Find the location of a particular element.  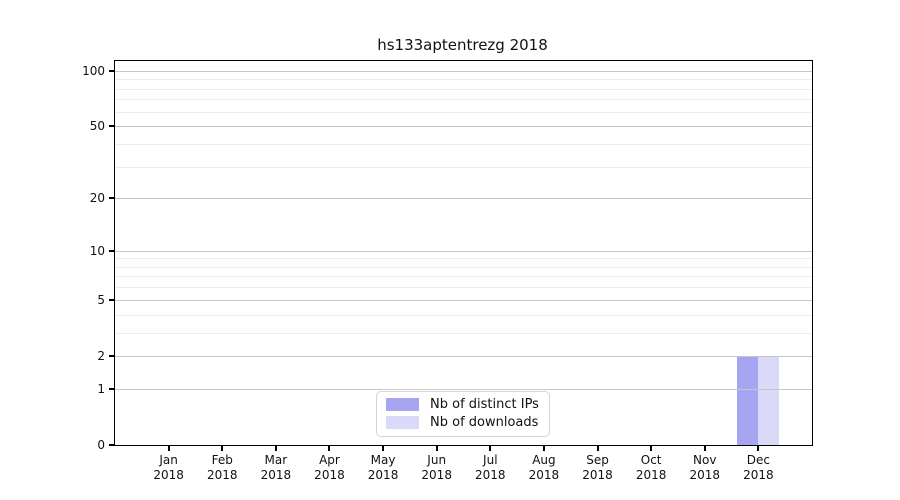

legend-item-downloads: Nb of downloads is located at coordinates (462, 422).